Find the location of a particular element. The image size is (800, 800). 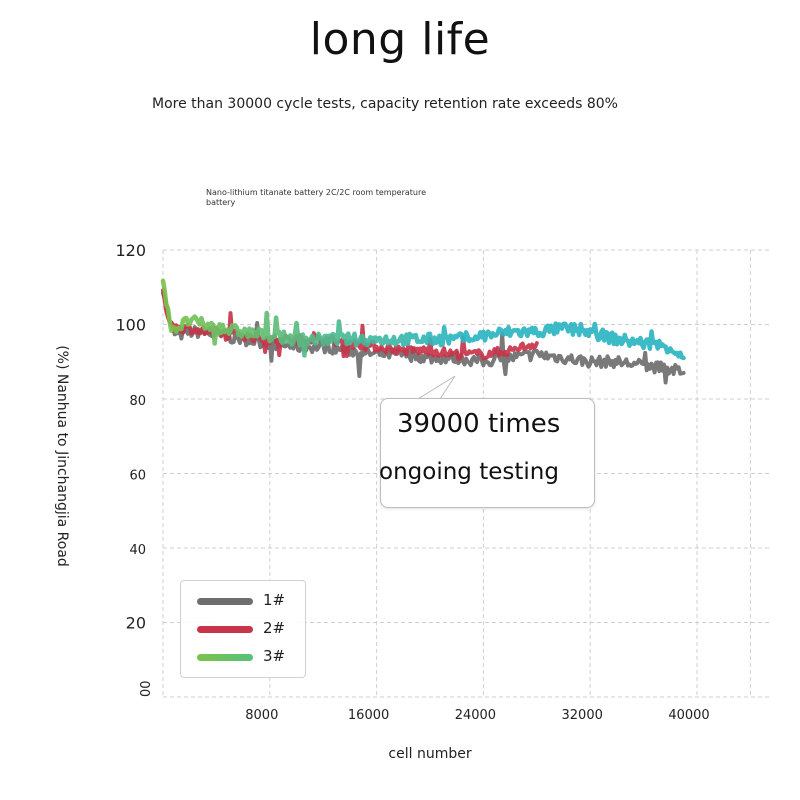

y-tick-label-0: 00 is located at coordinates (143, 688).